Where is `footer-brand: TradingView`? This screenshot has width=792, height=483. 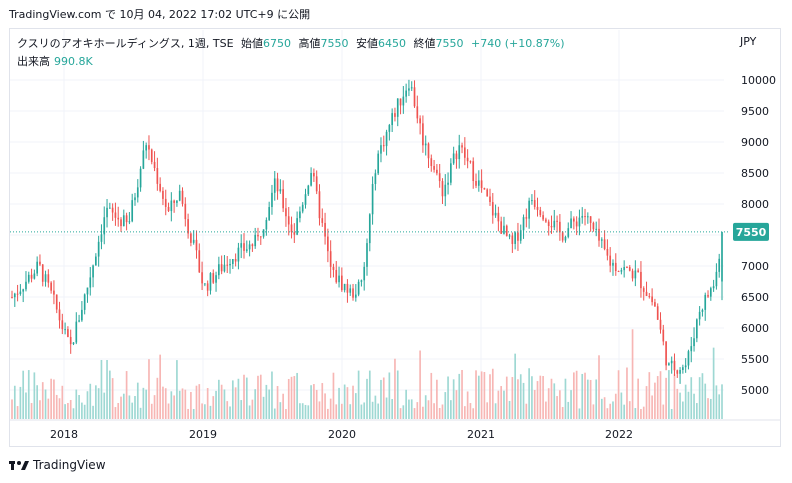 footer-brand: TradingView is located at coordinates (57, 465).